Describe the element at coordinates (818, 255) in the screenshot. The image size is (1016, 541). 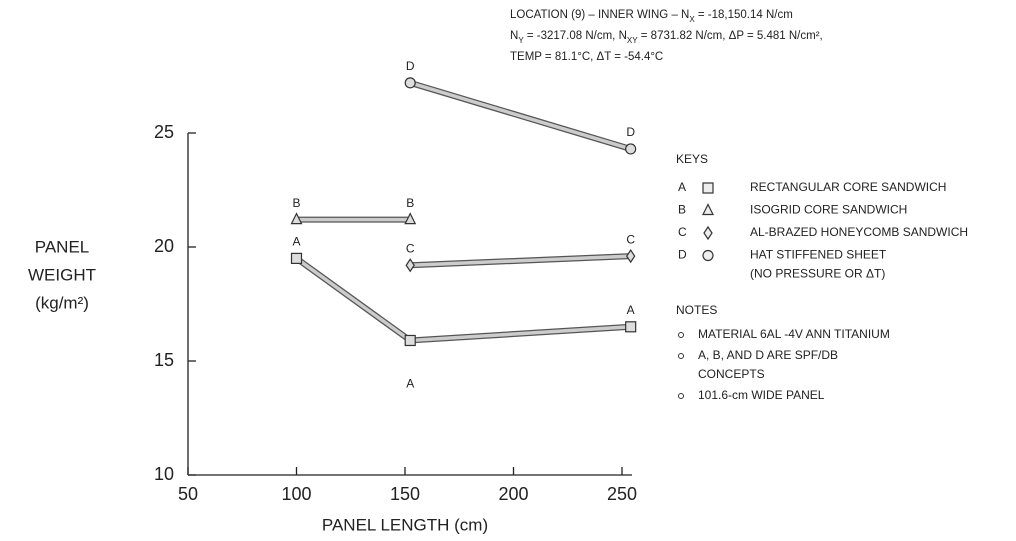
I see `legend-label: HAT STIFFENED SHEET` at that location.